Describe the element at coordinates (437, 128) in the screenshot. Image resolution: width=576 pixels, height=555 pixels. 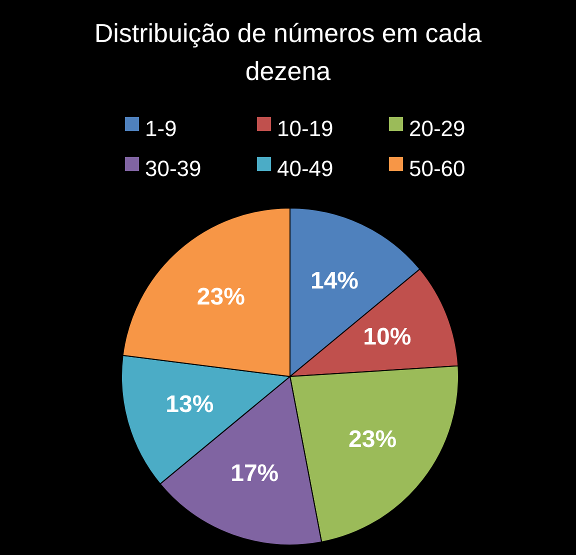
I see `legend-label: 20-29` at that location.